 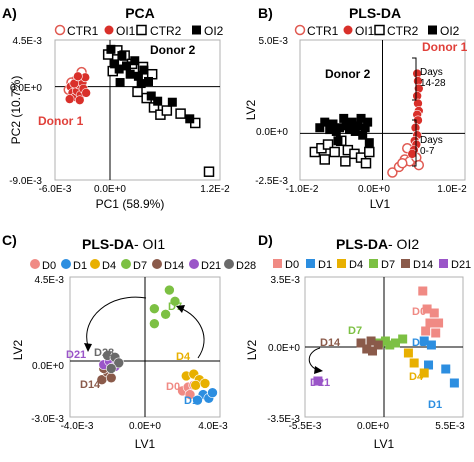 What do you see at coordinates (286, 280) in the screenshot?
I see `panel-d-ytick-top: 3.5E-3` at bounding box center [286, 280].